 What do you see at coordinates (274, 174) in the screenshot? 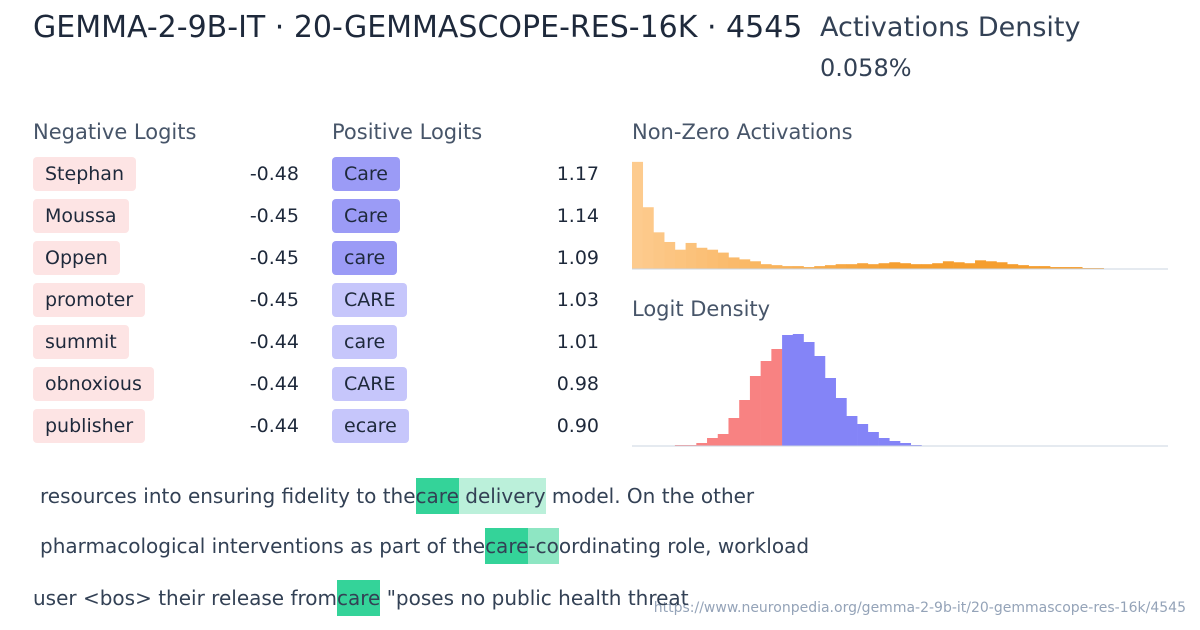
I see `logit-value: -0.48` at bounding box center [274, 174].